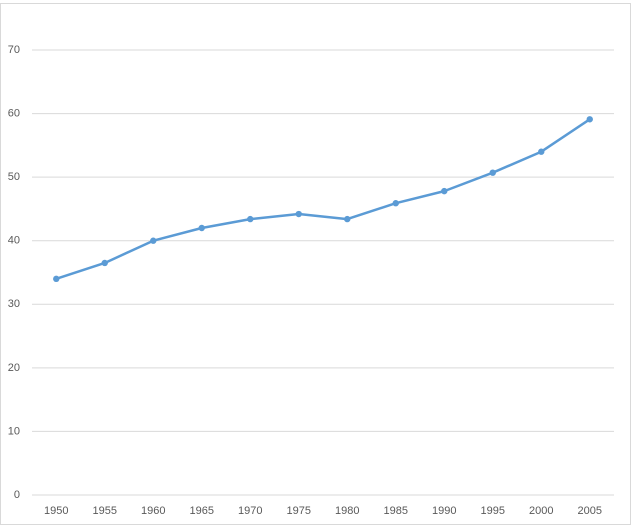 The height and width of the screenshot is (529, 632). What do you see at coordinates (14, 368) in the screenshot?
I see `y-tick-label: 20` at bounding box center [14, 368].